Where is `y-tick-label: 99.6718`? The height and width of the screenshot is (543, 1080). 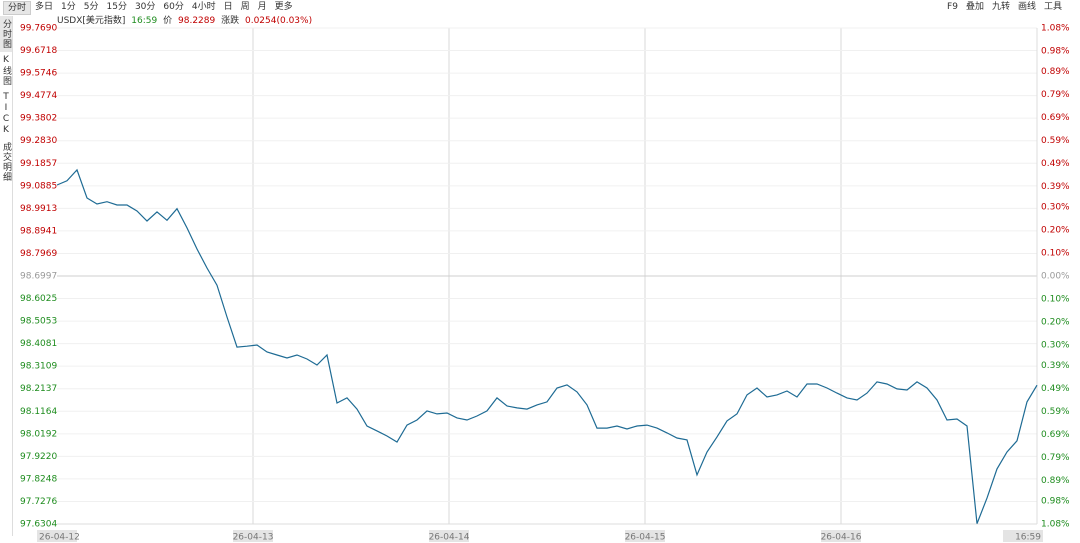
y-tick-label: 99.6718 is located at coordinates (38, 51).